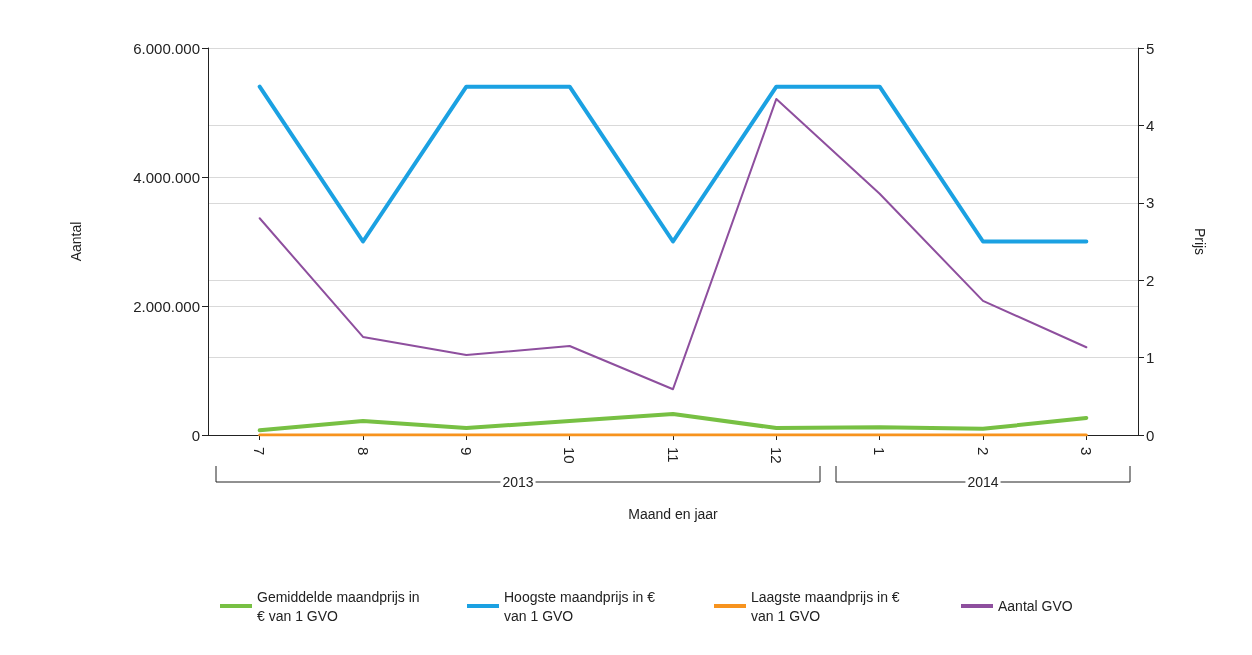  I want to click on y2-tick-label: 3, so click(1150, 203).